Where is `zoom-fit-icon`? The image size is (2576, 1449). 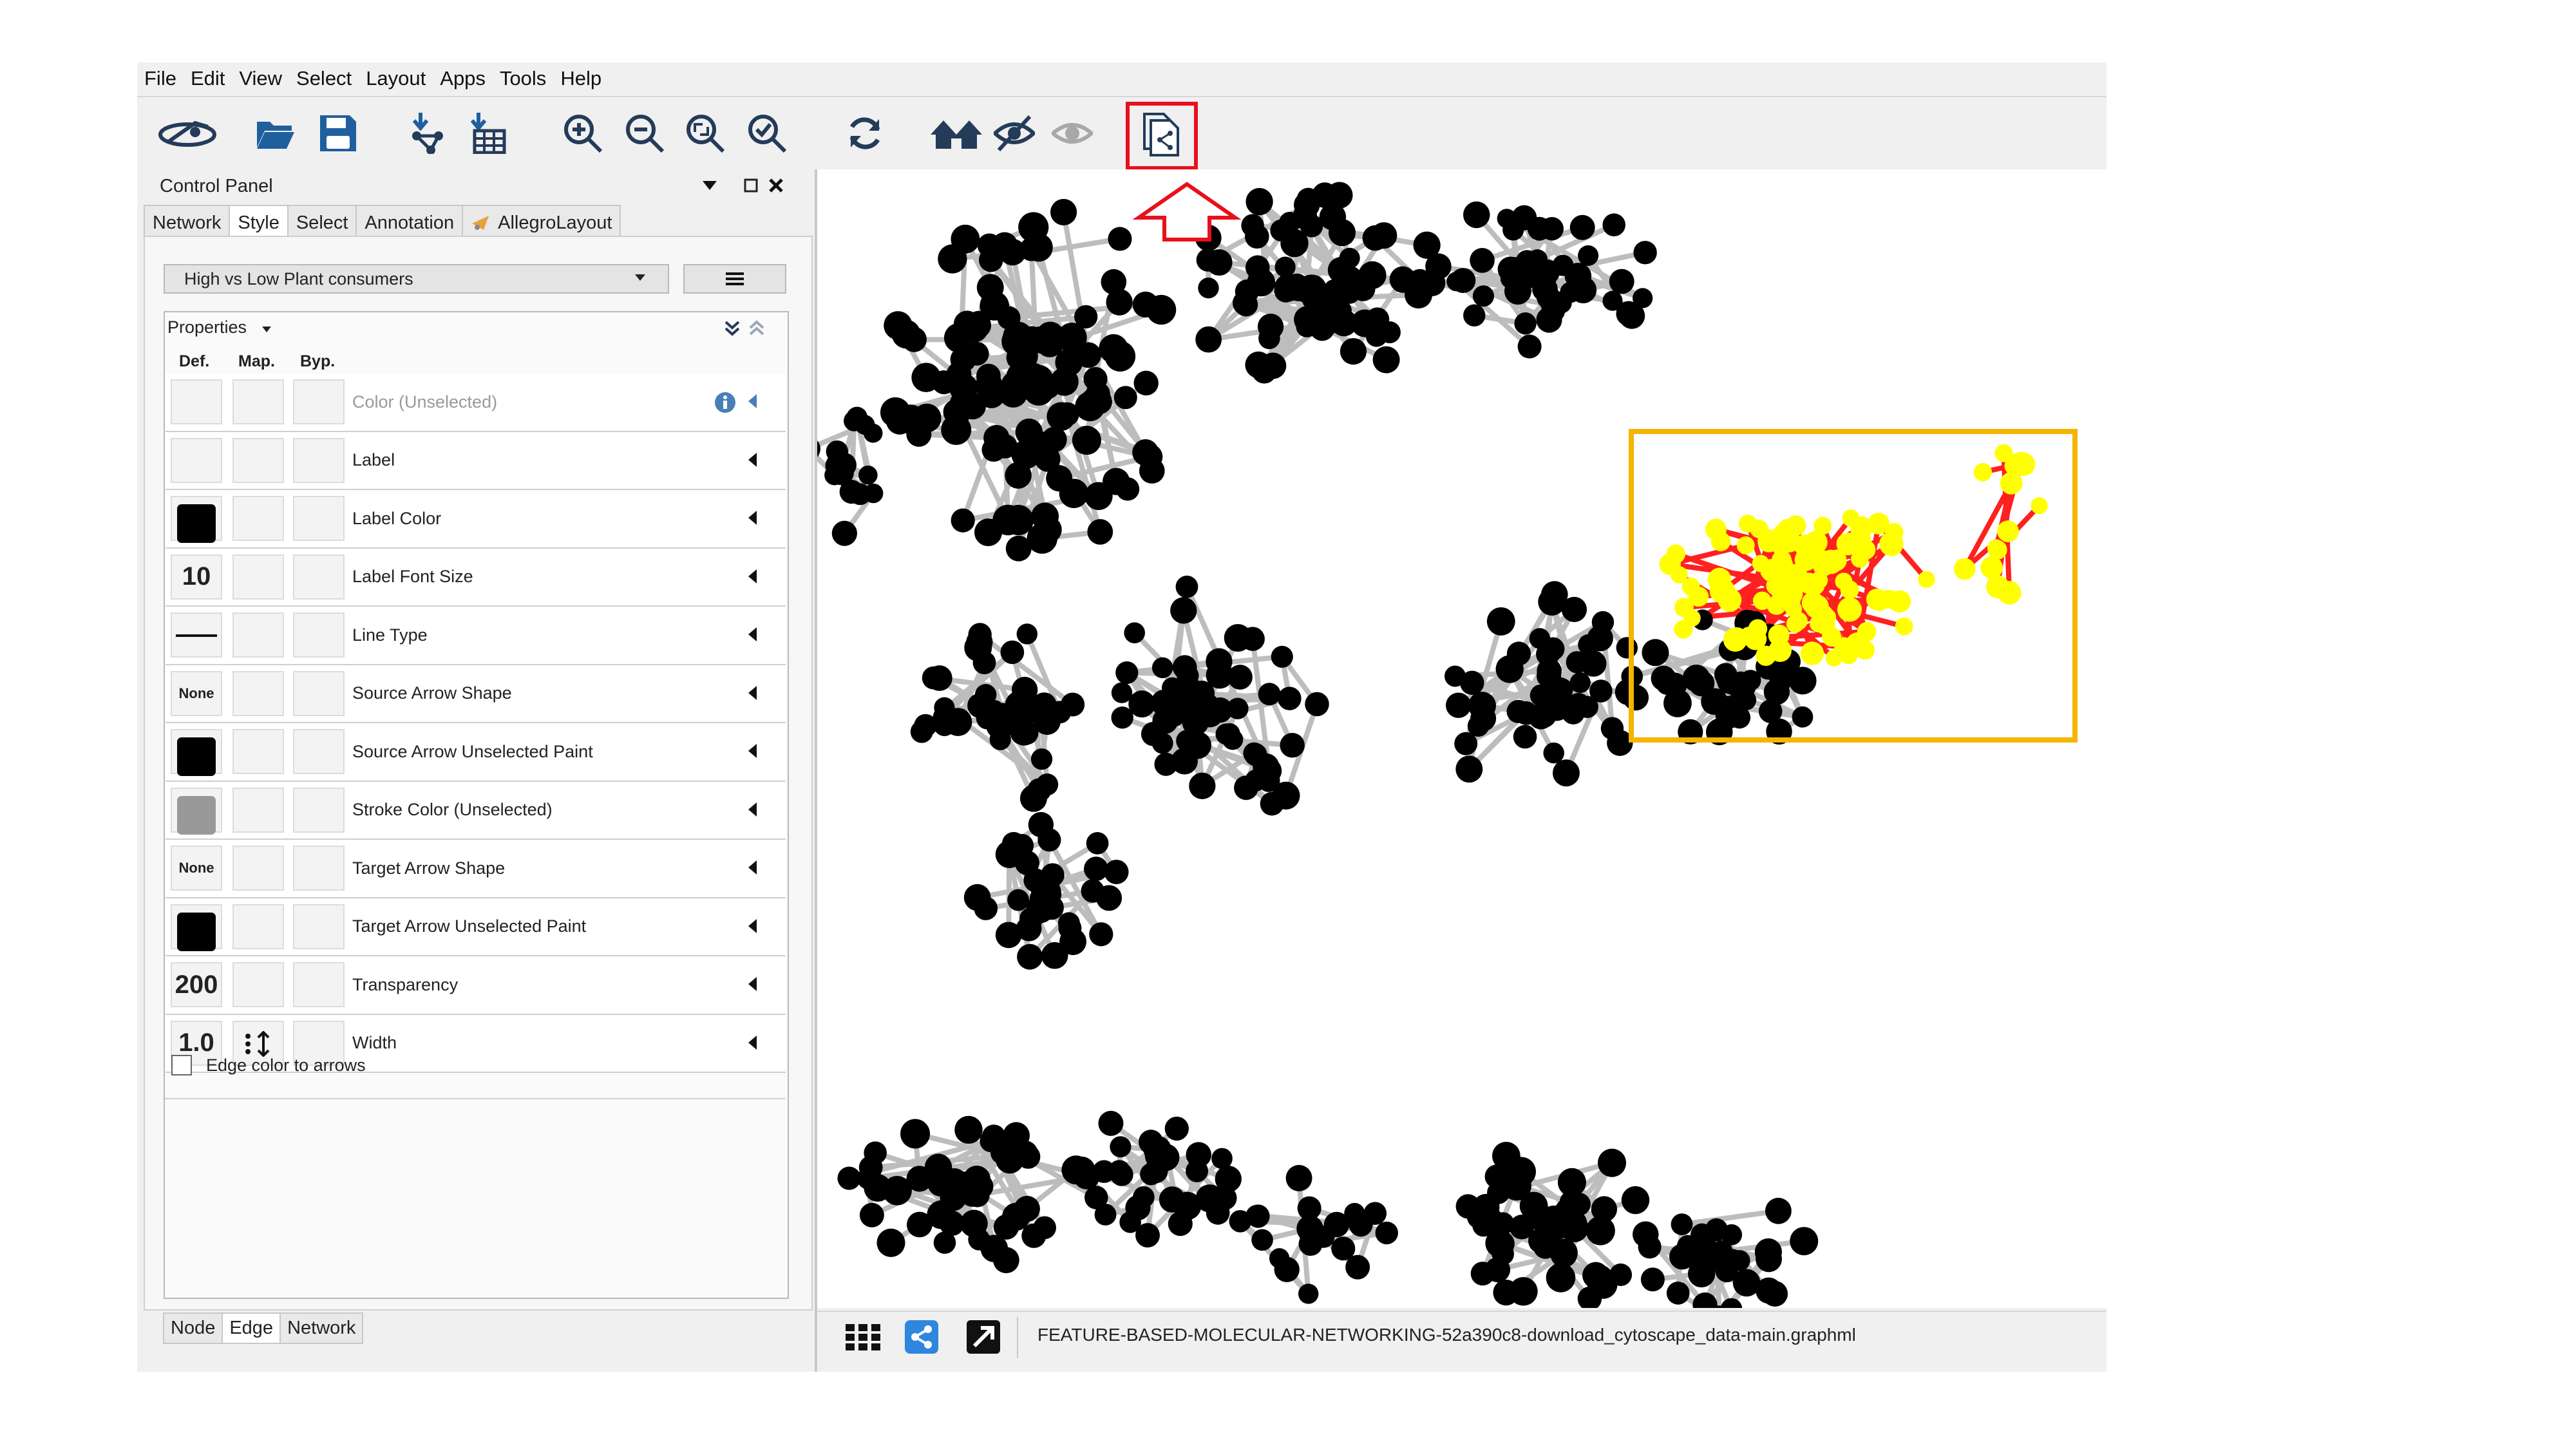
zoom-fit-icon is located at coordinates (706, 133).